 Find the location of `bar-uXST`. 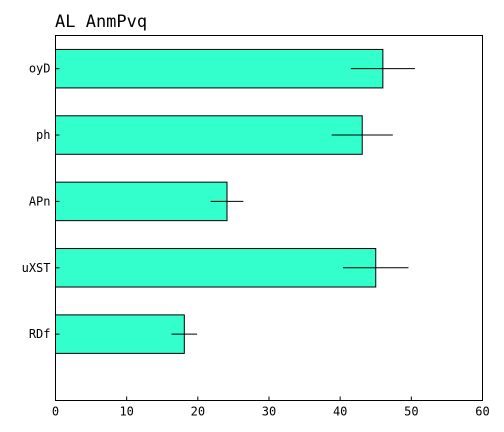

bar-uXST is located at coordinates (216, 268).